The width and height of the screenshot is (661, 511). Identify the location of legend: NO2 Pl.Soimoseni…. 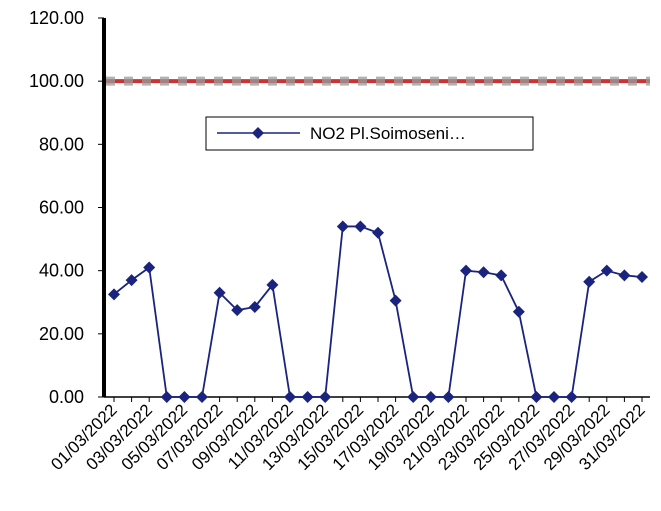
(369, 133).